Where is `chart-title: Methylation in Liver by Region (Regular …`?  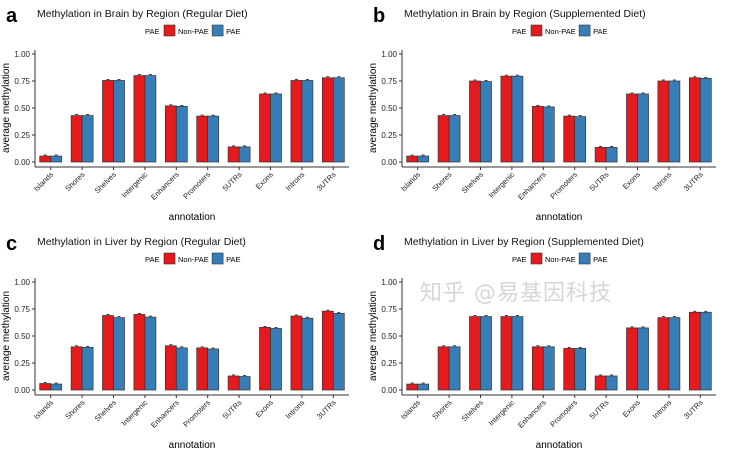
chart-title: Methylation in Liver by Region (Regular … is located at coordinates (141, 242).